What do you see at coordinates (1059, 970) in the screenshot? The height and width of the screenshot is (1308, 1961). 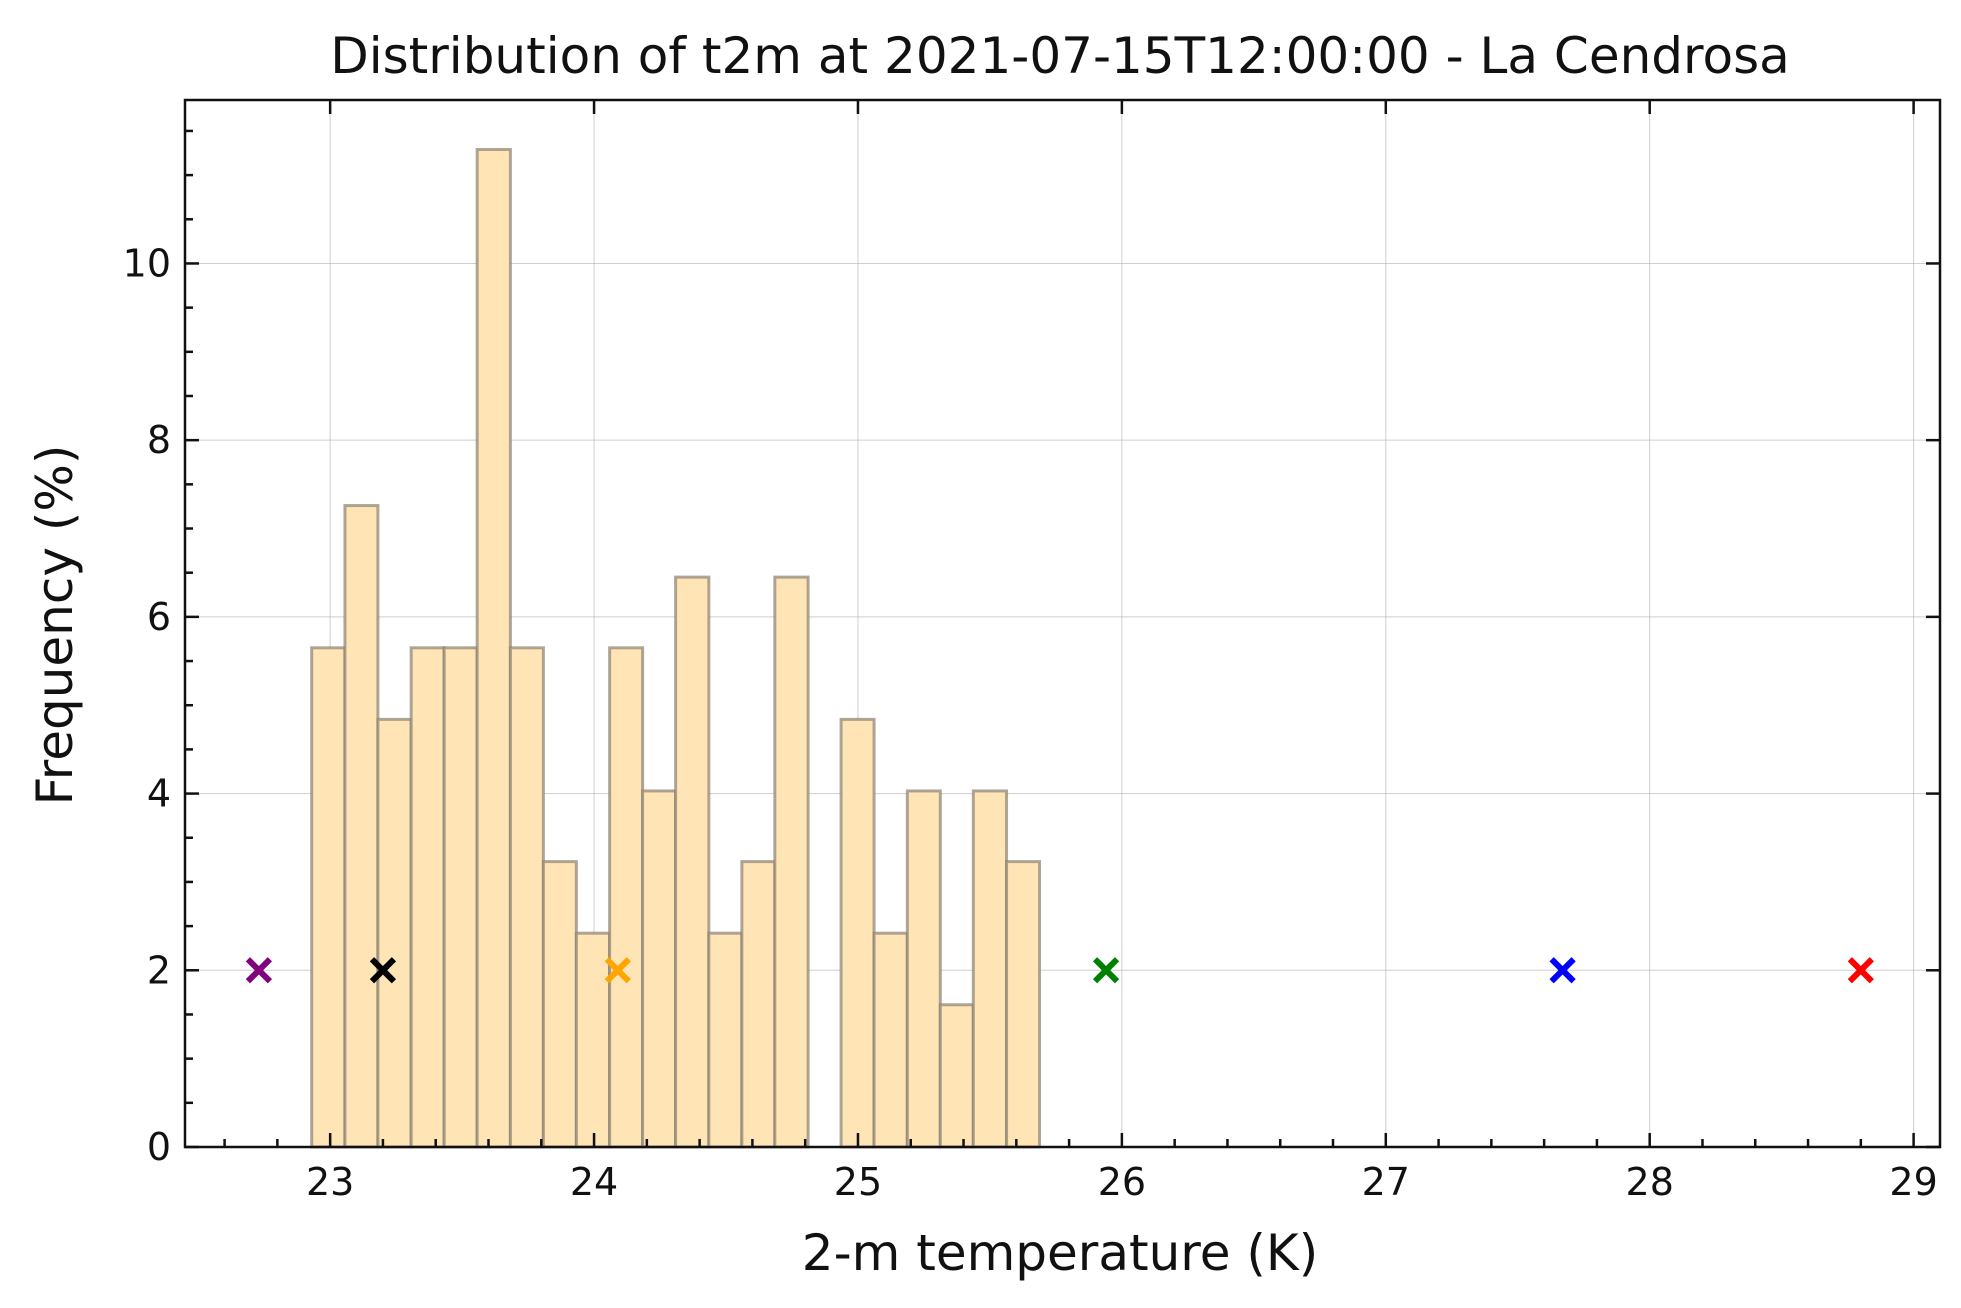 I see `marker-points` at bounding box center [1059, 970].